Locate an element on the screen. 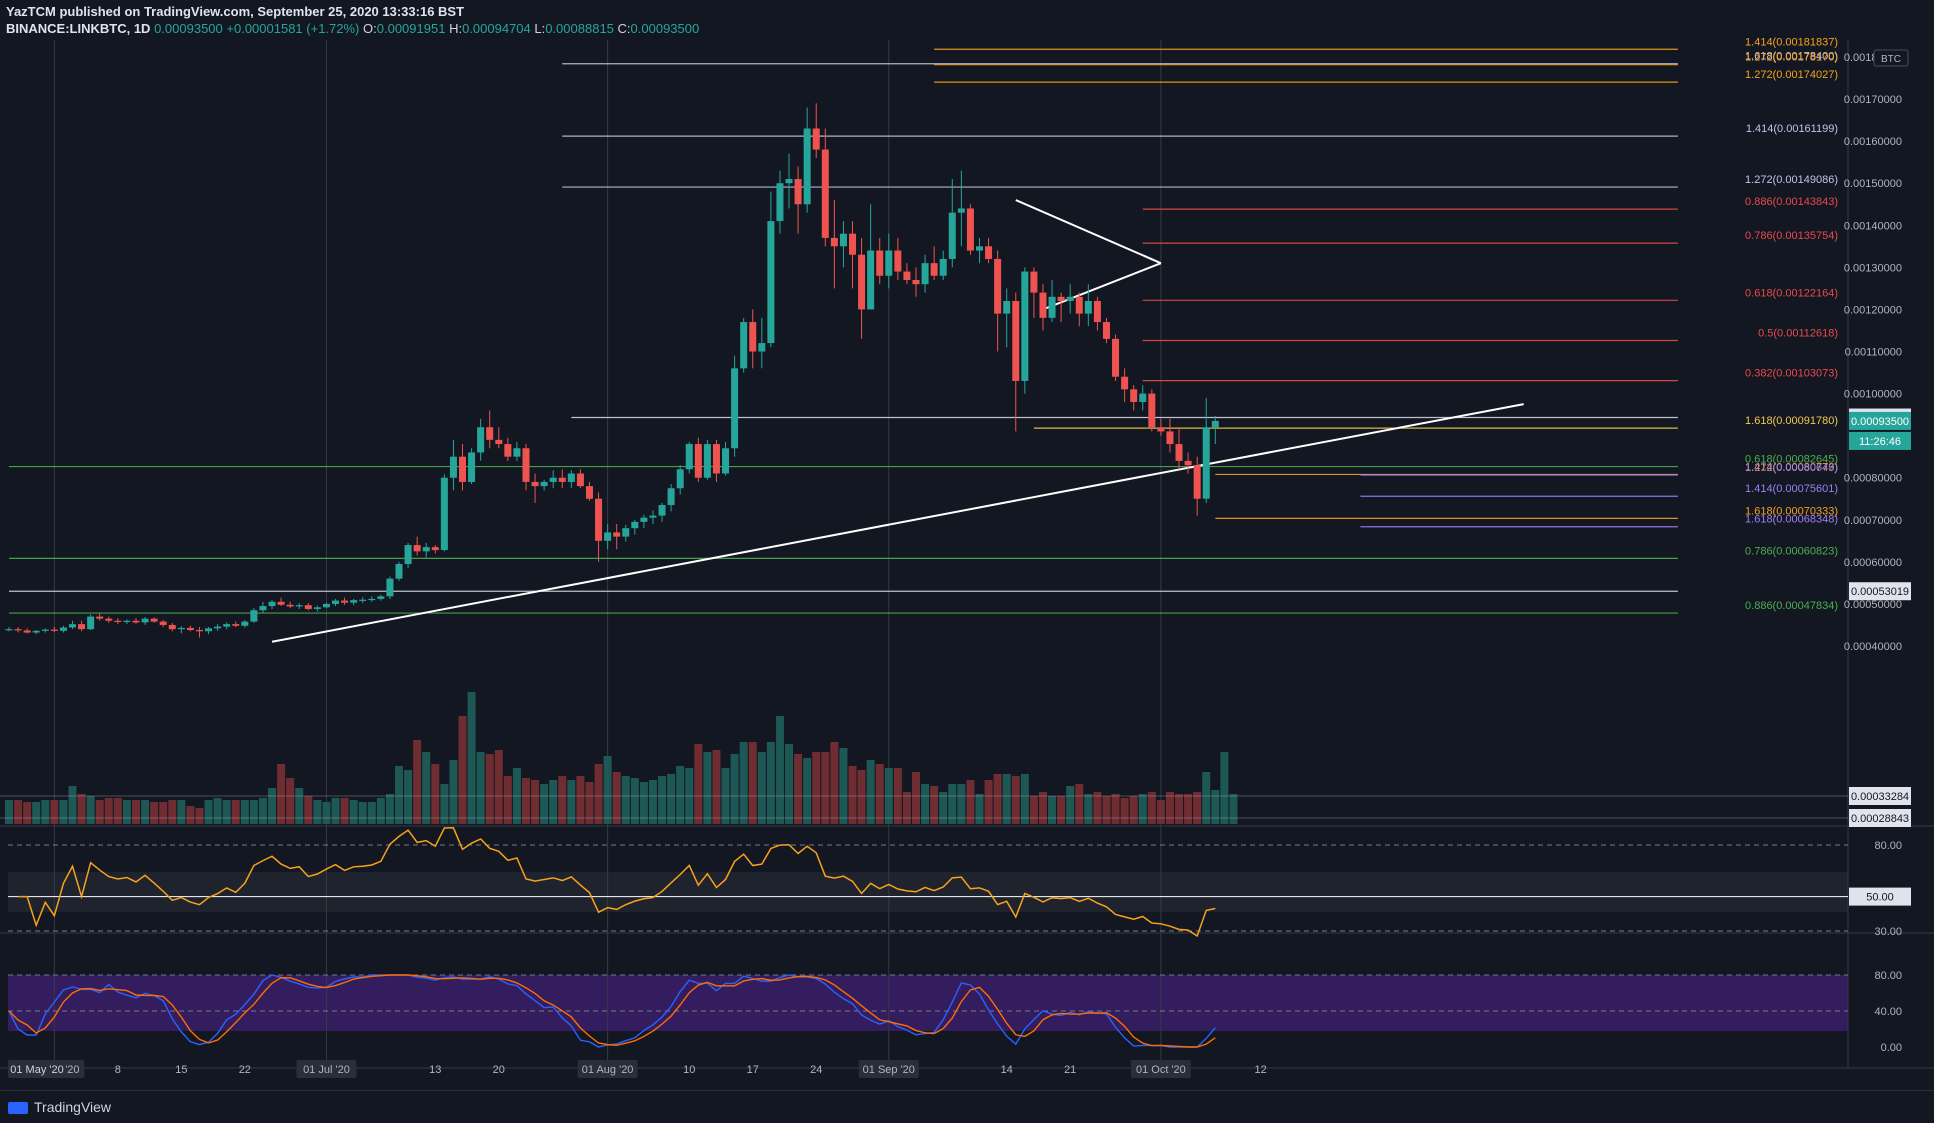 This screenshot has width=1934, height=1123. currency-badge is located at coordinates (1891, 58).